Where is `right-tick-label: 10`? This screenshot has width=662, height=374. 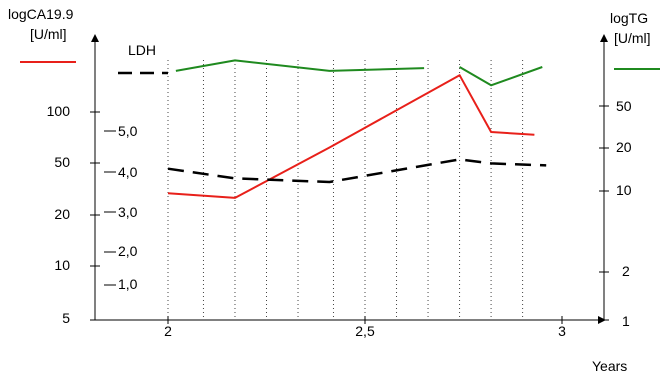 right-tick-label: 10 is located at coordinates (624, 190).